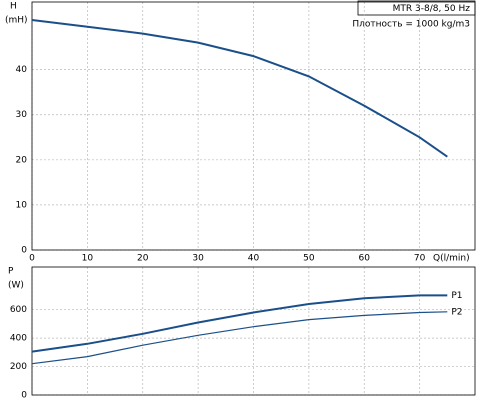 The width and height of the screenshot is (500, 400). I want to click on y-unit: (W), so click(16, 286).